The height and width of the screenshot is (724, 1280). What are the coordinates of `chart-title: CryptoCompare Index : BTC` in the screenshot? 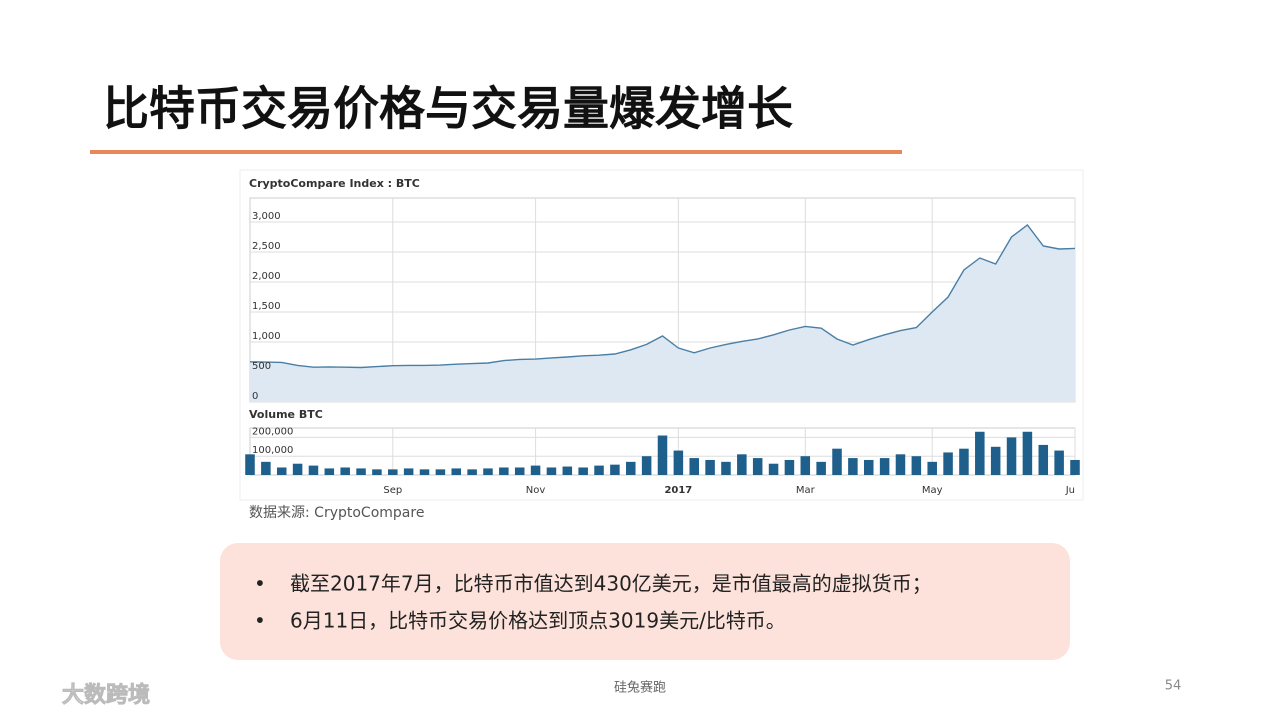 It's located at (334, 183).